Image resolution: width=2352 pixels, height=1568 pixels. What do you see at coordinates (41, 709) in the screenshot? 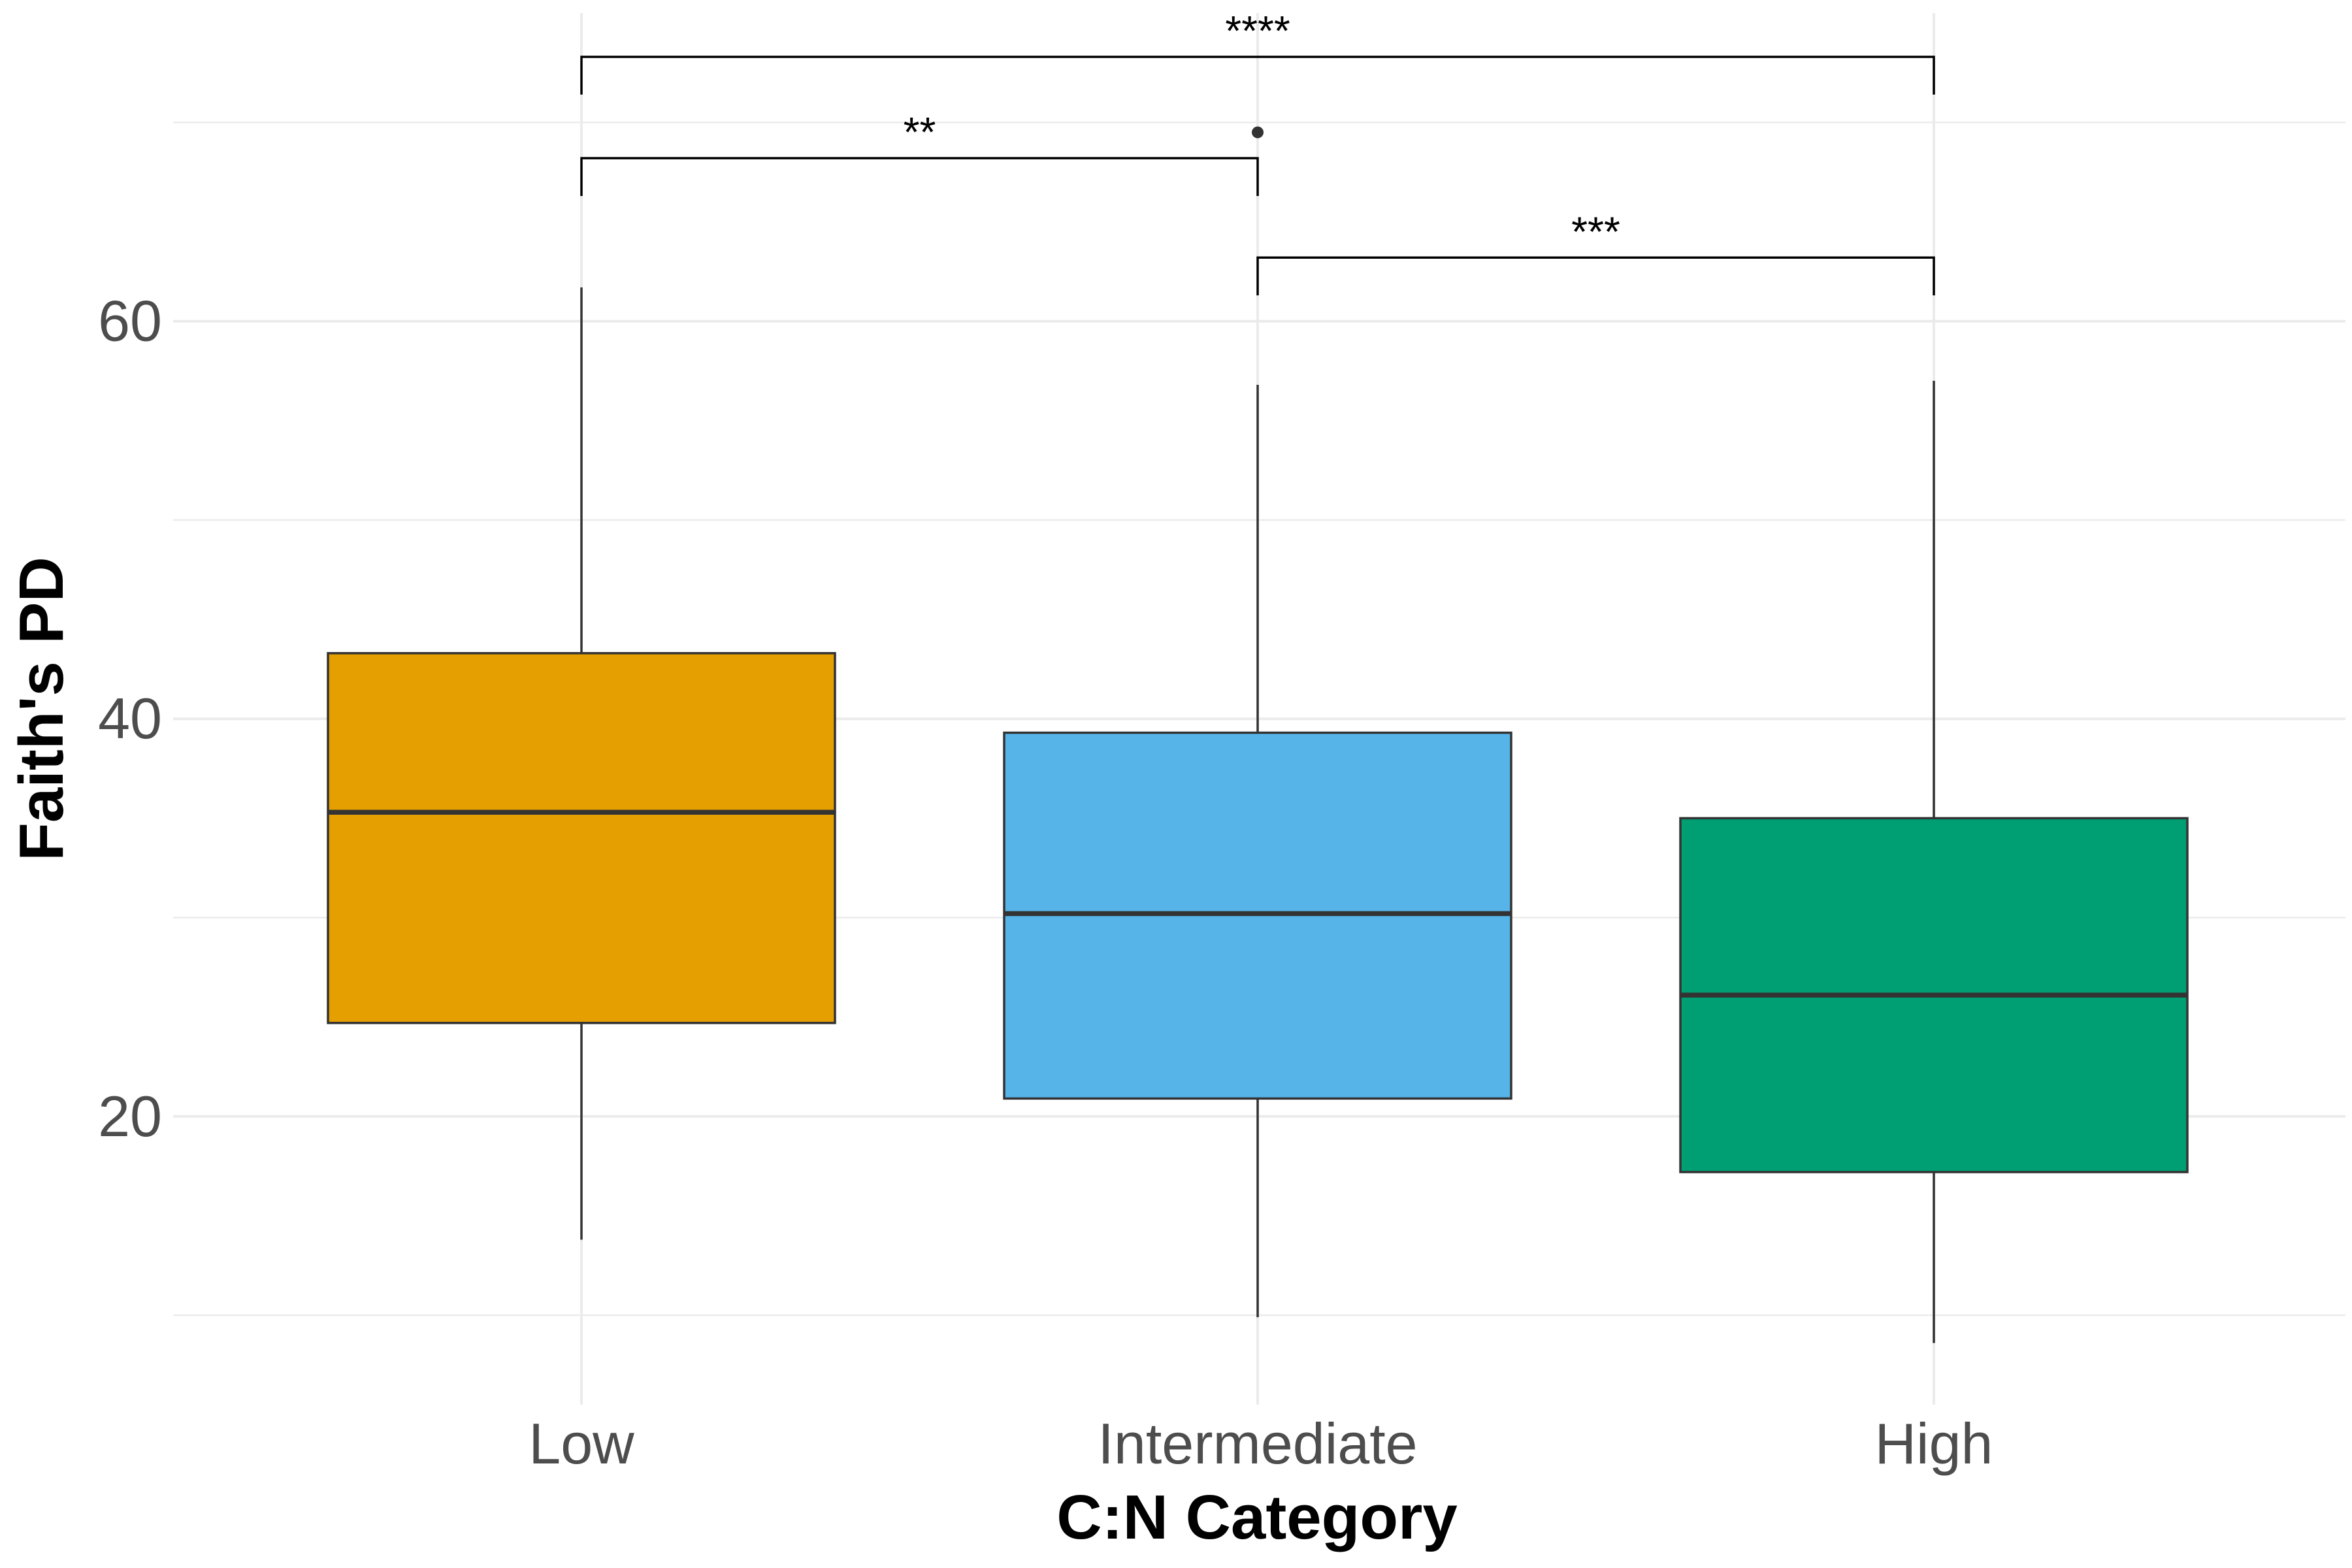
I see `y-axis-title: Faith's PD` at bounding box center [41, 709].